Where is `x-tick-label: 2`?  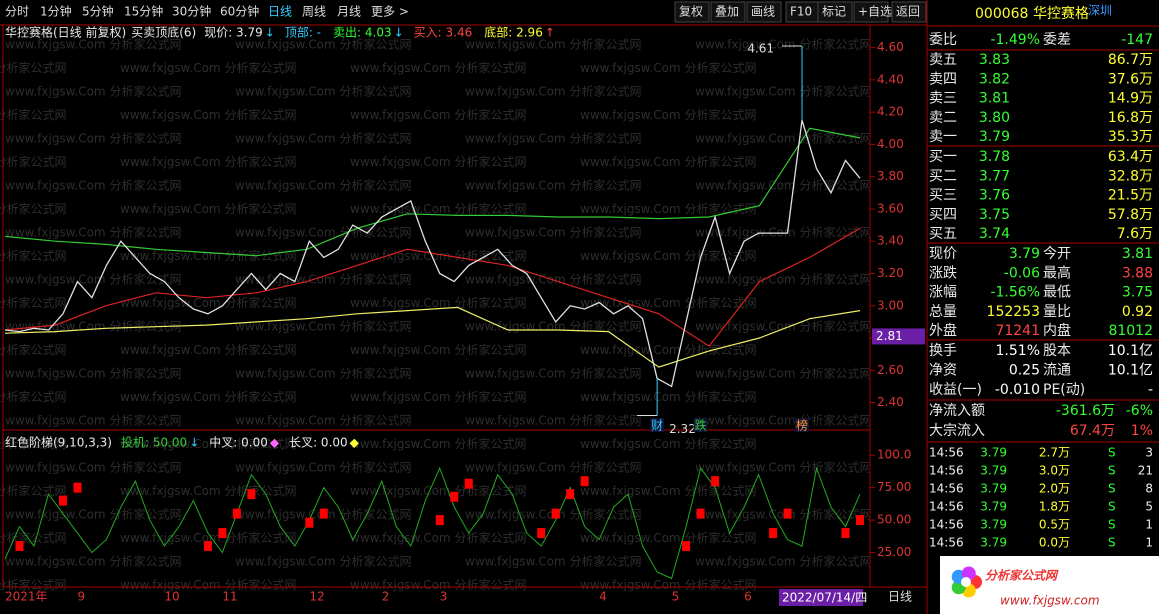 x-tick-label: 2 is located at coordinates (386, 597).